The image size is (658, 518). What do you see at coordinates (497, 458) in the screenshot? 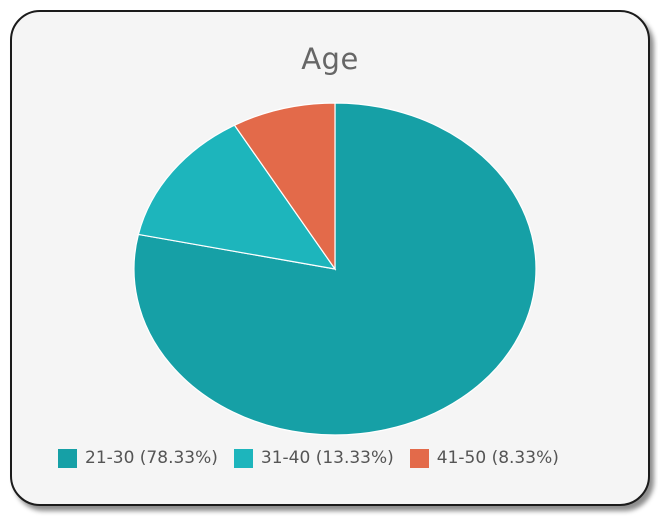
I see `legend-label-41-50: 41-50 (8.33%)` at bounding box center [497, 458].